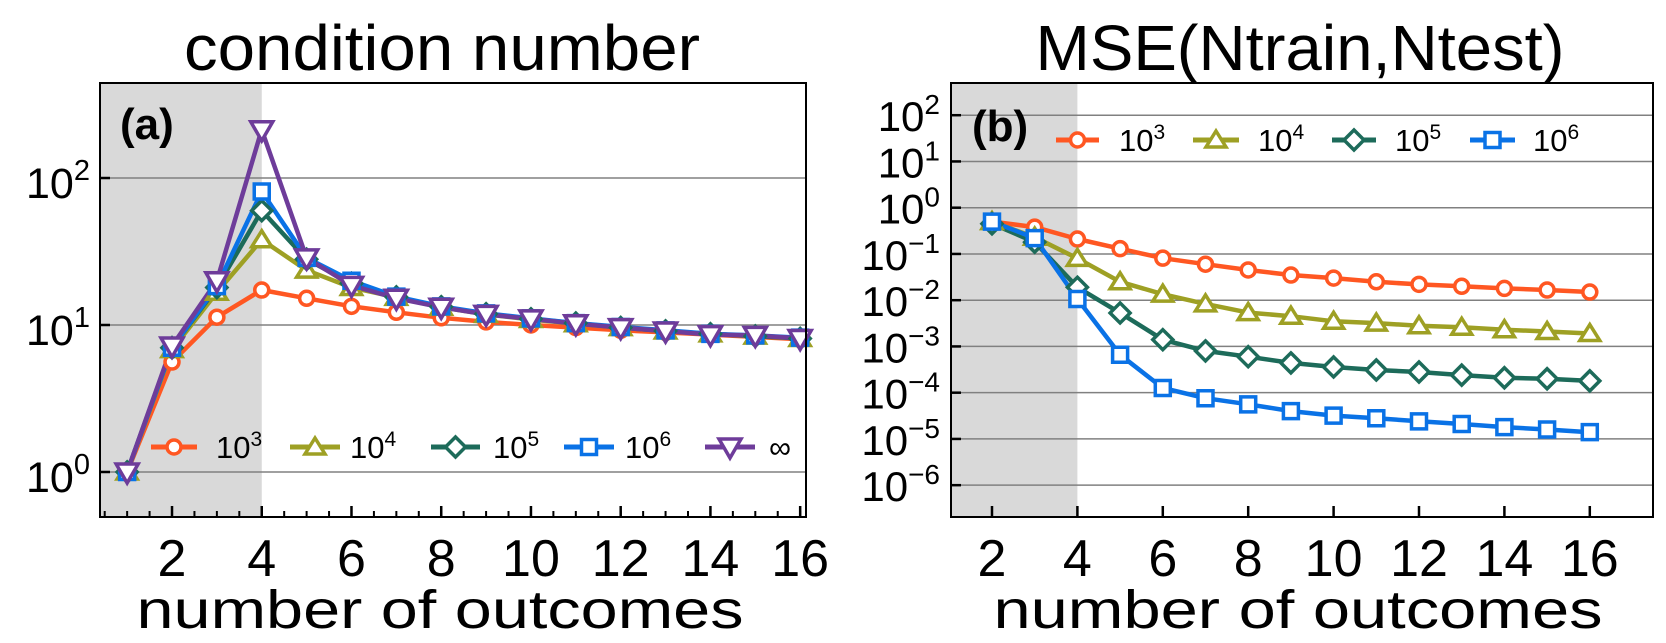  I want to click on y-tick-label-exponent: 2, so click(932, 104).